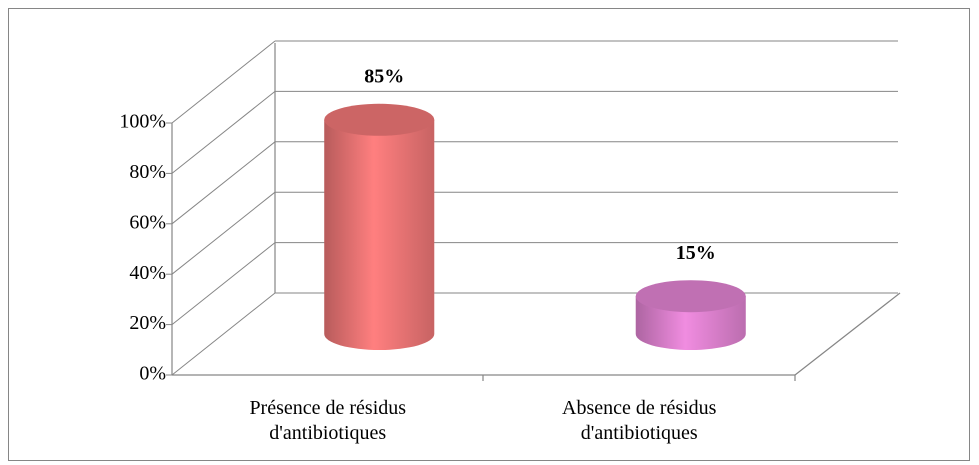 The width and height of the screenshot is (979, 465). What do you see at coordinates (379, 234) in the screenshot?
I see `cylinder-shade` at bounding box center [379, 234].